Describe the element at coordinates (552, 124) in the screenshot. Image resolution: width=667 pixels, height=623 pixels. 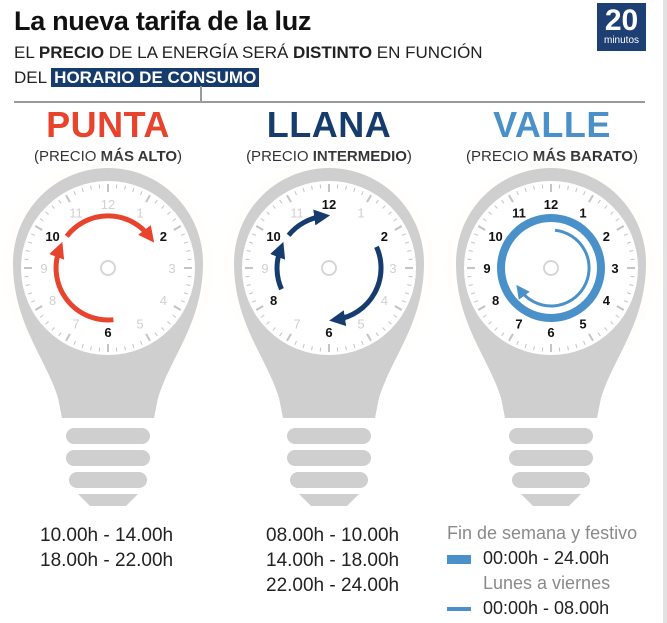
I see `valle-title: VALLE` at that location.